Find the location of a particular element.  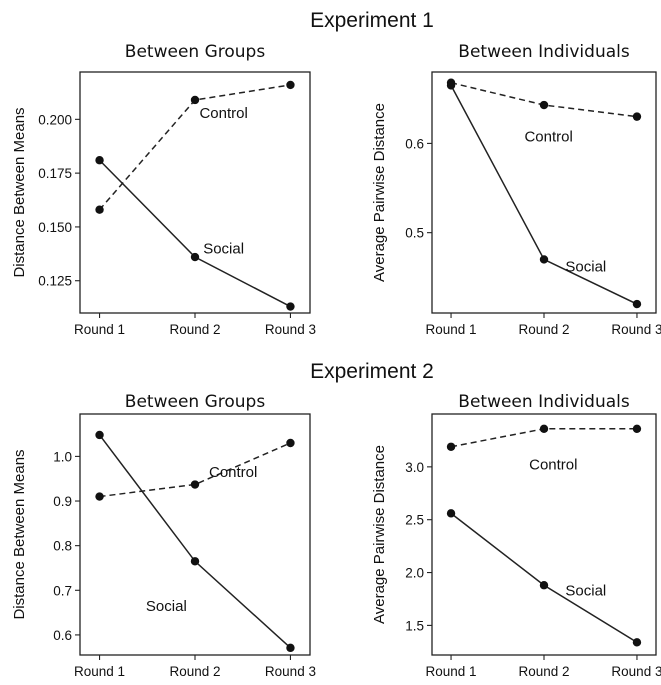

chart4-plot-frame is located at coordinates (544, 534).